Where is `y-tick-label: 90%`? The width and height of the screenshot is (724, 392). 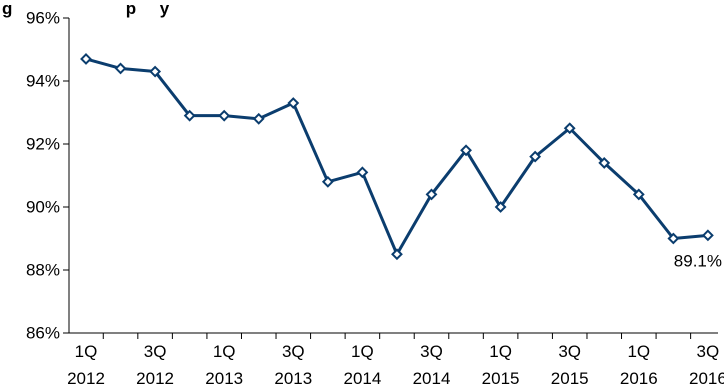 y-tick-label: 90% is located at coordinates (43, 207).